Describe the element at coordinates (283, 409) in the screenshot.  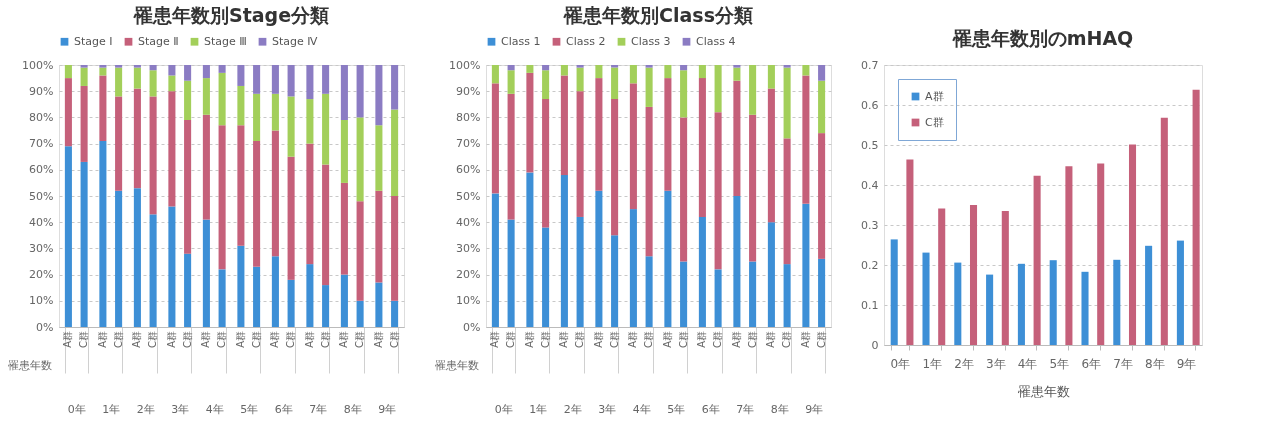
I see `text: 6年` at that location.